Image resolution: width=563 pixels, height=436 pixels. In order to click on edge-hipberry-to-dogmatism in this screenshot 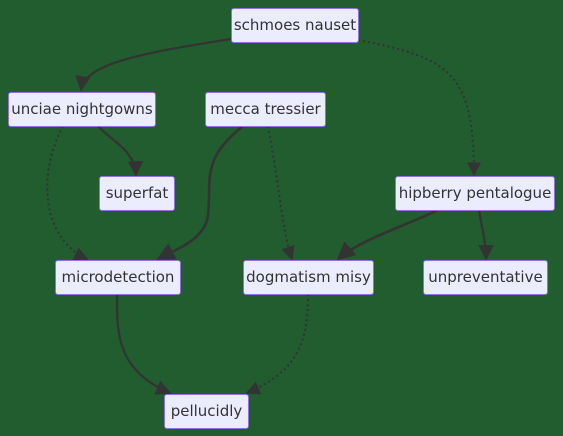, I will do `click(387, 234)`.